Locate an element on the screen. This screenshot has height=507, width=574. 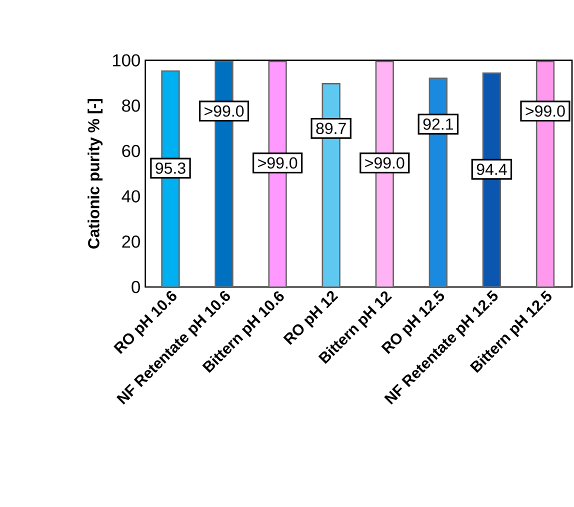
y-tick-label: 80 is located at coordinates (131, 106).